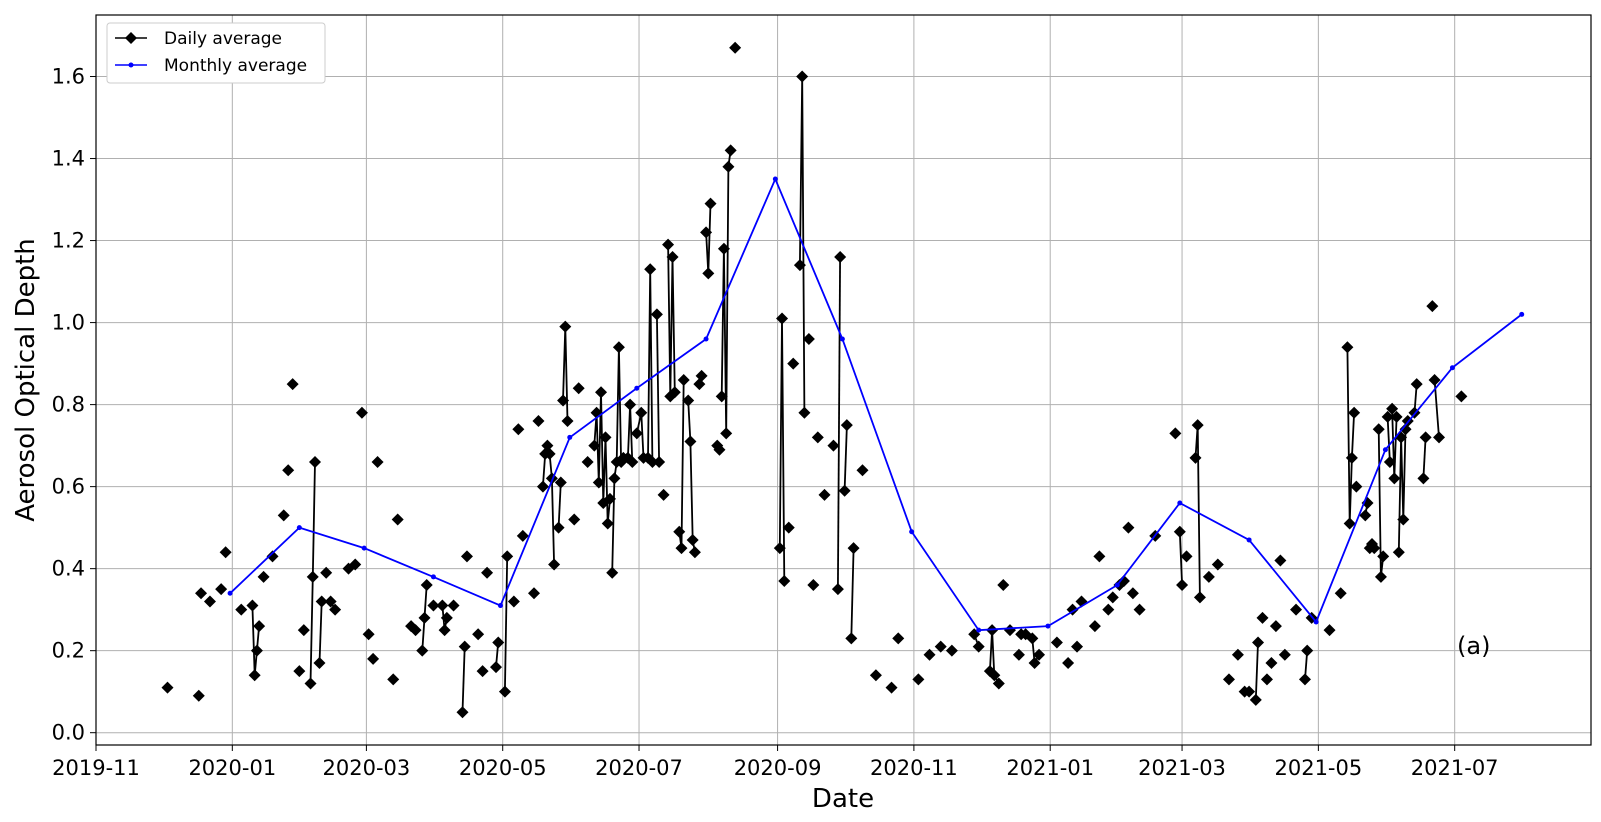 The height and width of the screenshot is (822, 1601). I want to click on x-axis-title: Date, so click(843, 799).